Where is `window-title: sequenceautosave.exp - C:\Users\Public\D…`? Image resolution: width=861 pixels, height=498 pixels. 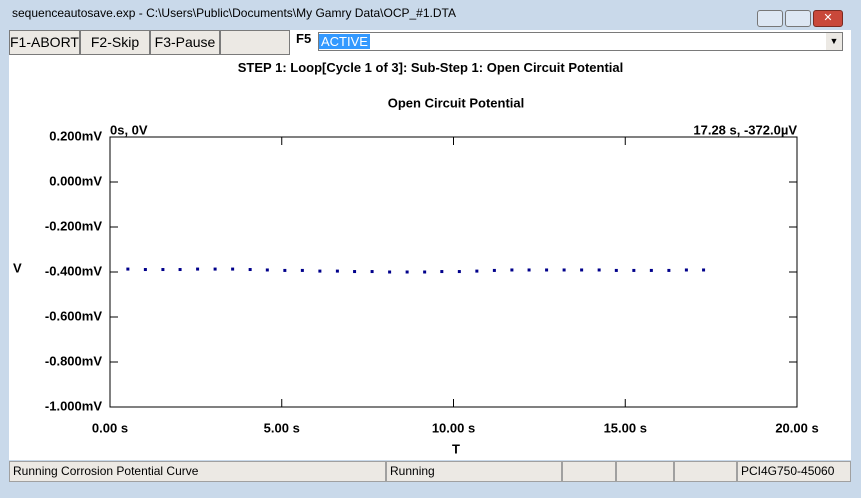
window-title: sequenceautosave.exp - C:\Users\Public\D… is located at coordinates (234, 13).